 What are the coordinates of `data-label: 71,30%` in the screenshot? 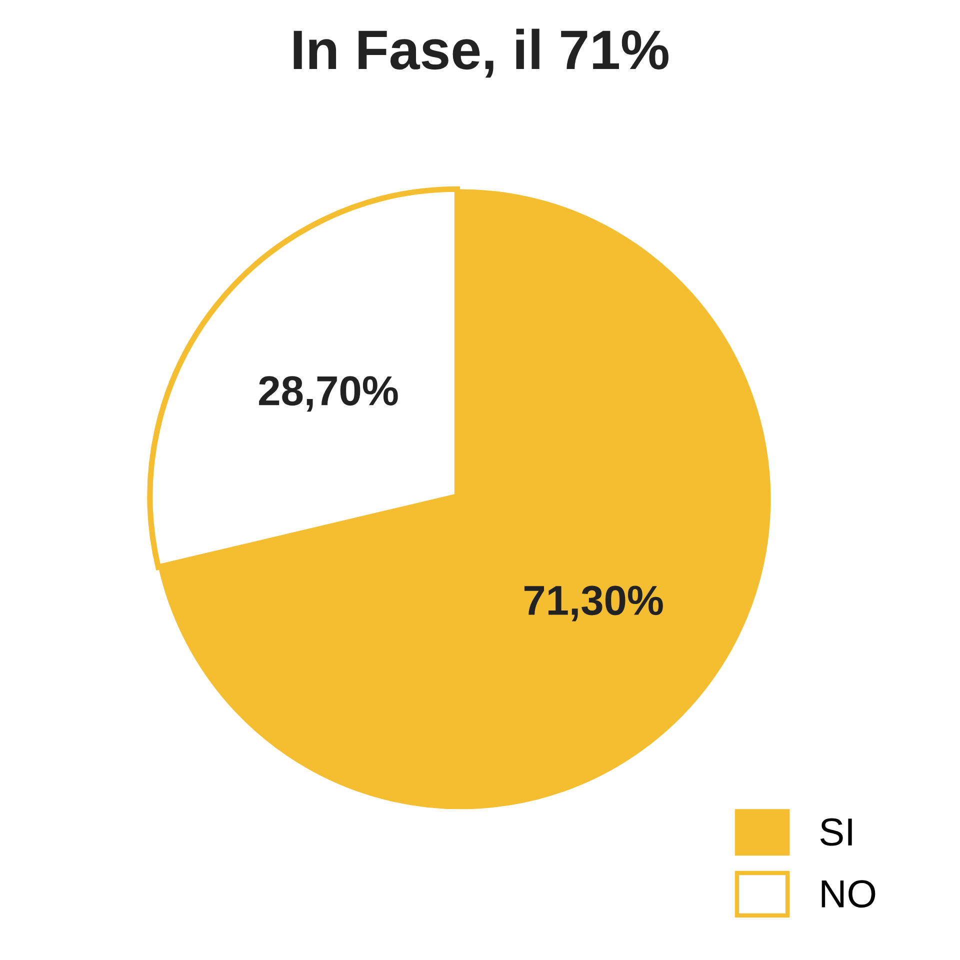 It's located at (593, 604).